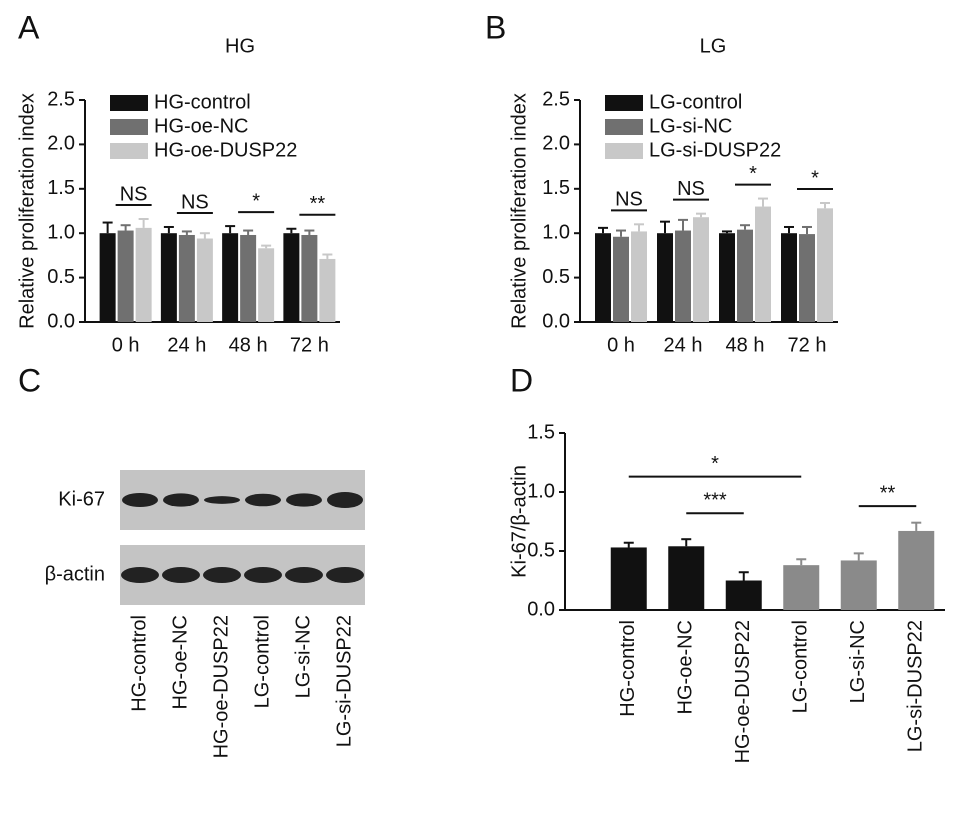  Describe the element at coordinates (27, 211) in the screenshot. I see `y-axis-label: Relative proliferation index` at that location.